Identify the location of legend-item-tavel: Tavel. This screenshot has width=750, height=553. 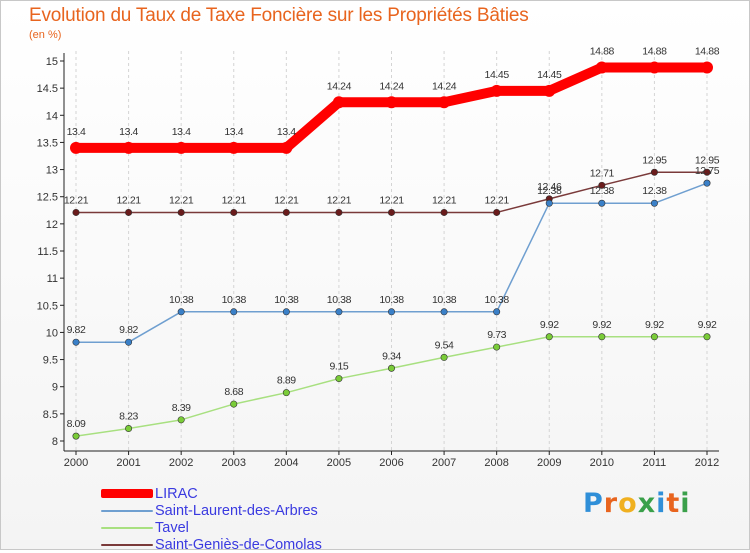
(211, 527).